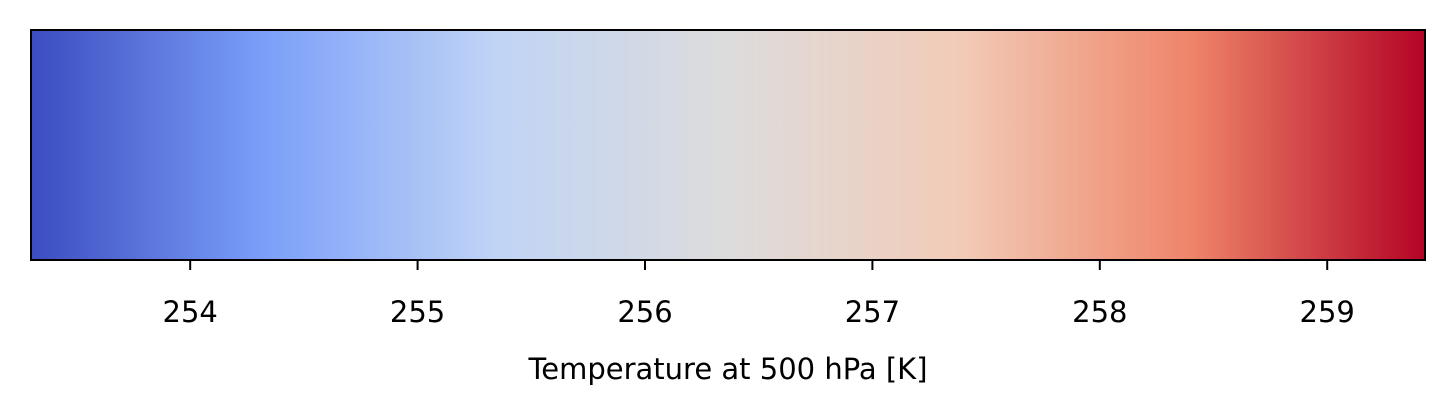 This screenshot has height=420, width=1455. Describe the element at coordinates (1099, 312) in the screenshot. I see `x-tick-label: 258` at that location.